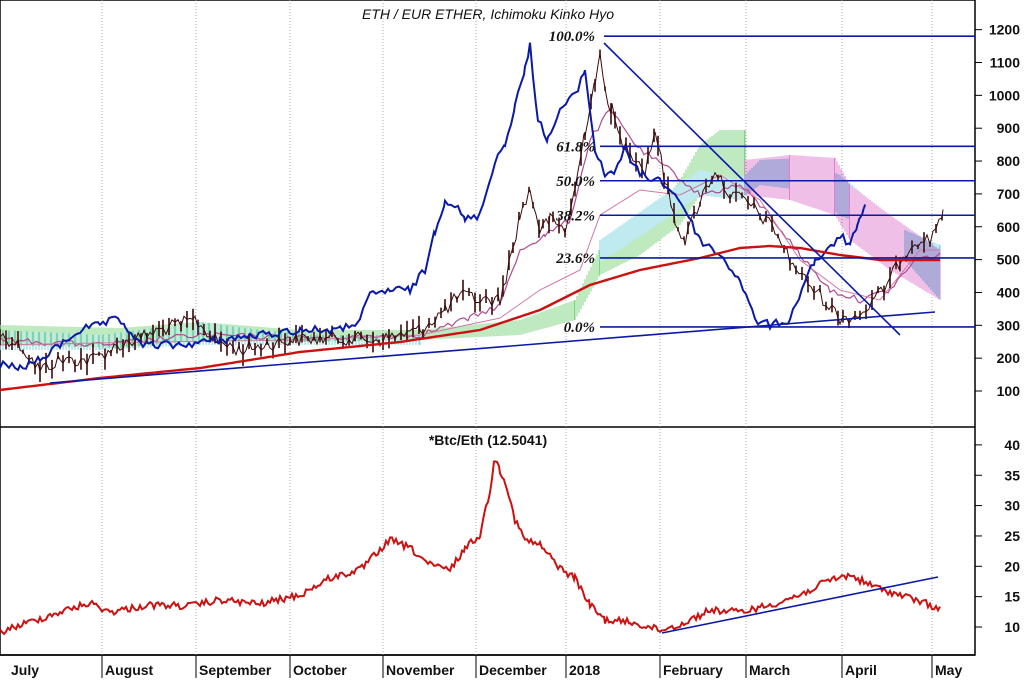  What do you see at coordinates (575, 182) in the screenshot?
I see `fib-label: 50.0%` at bounding box center [575, 182].